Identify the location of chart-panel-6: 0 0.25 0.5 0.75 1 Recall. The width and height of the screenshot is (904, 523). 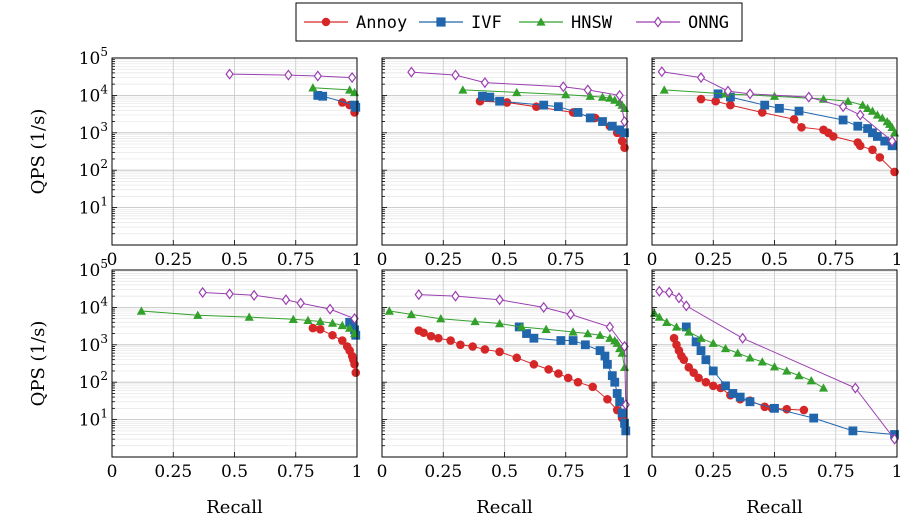
(774, 393).